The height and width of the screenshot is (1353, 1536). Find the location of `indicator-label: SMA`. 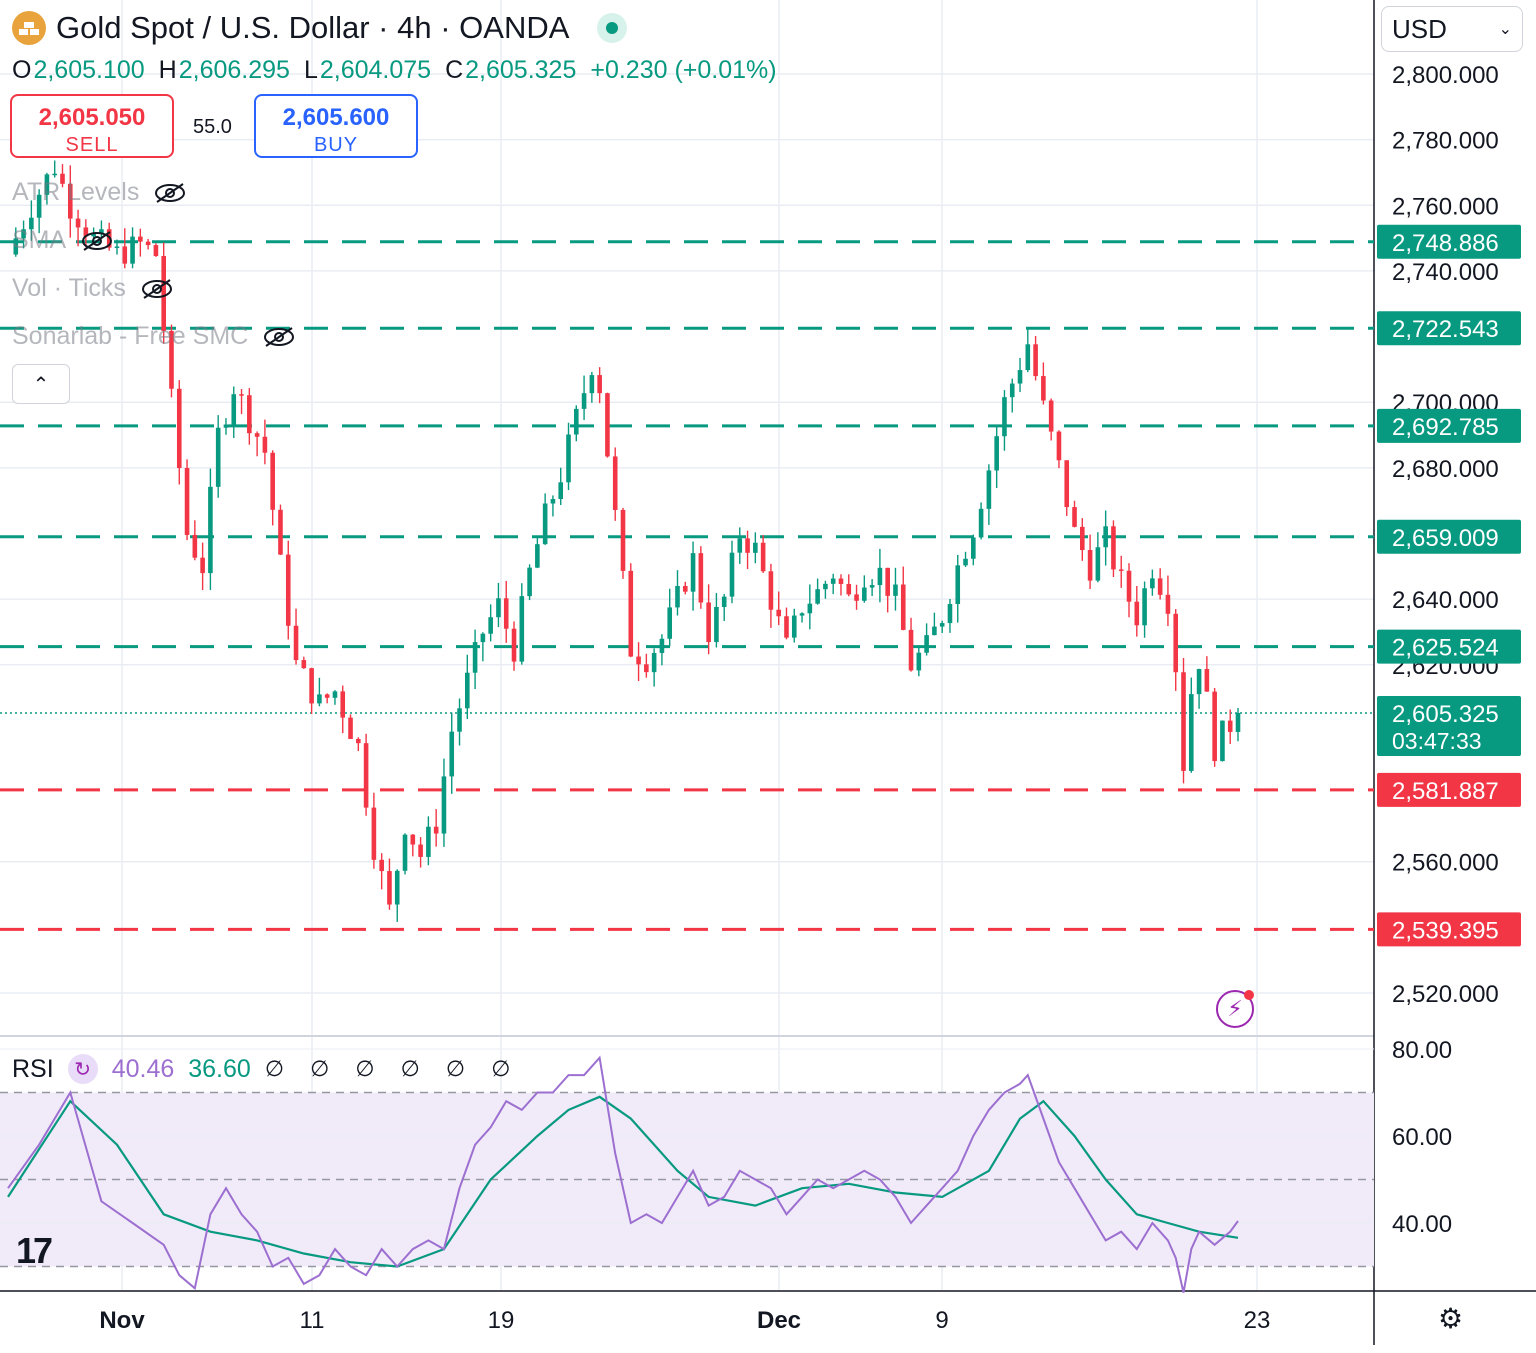

indicator-label: SMA is located at coordinates (39, 240).